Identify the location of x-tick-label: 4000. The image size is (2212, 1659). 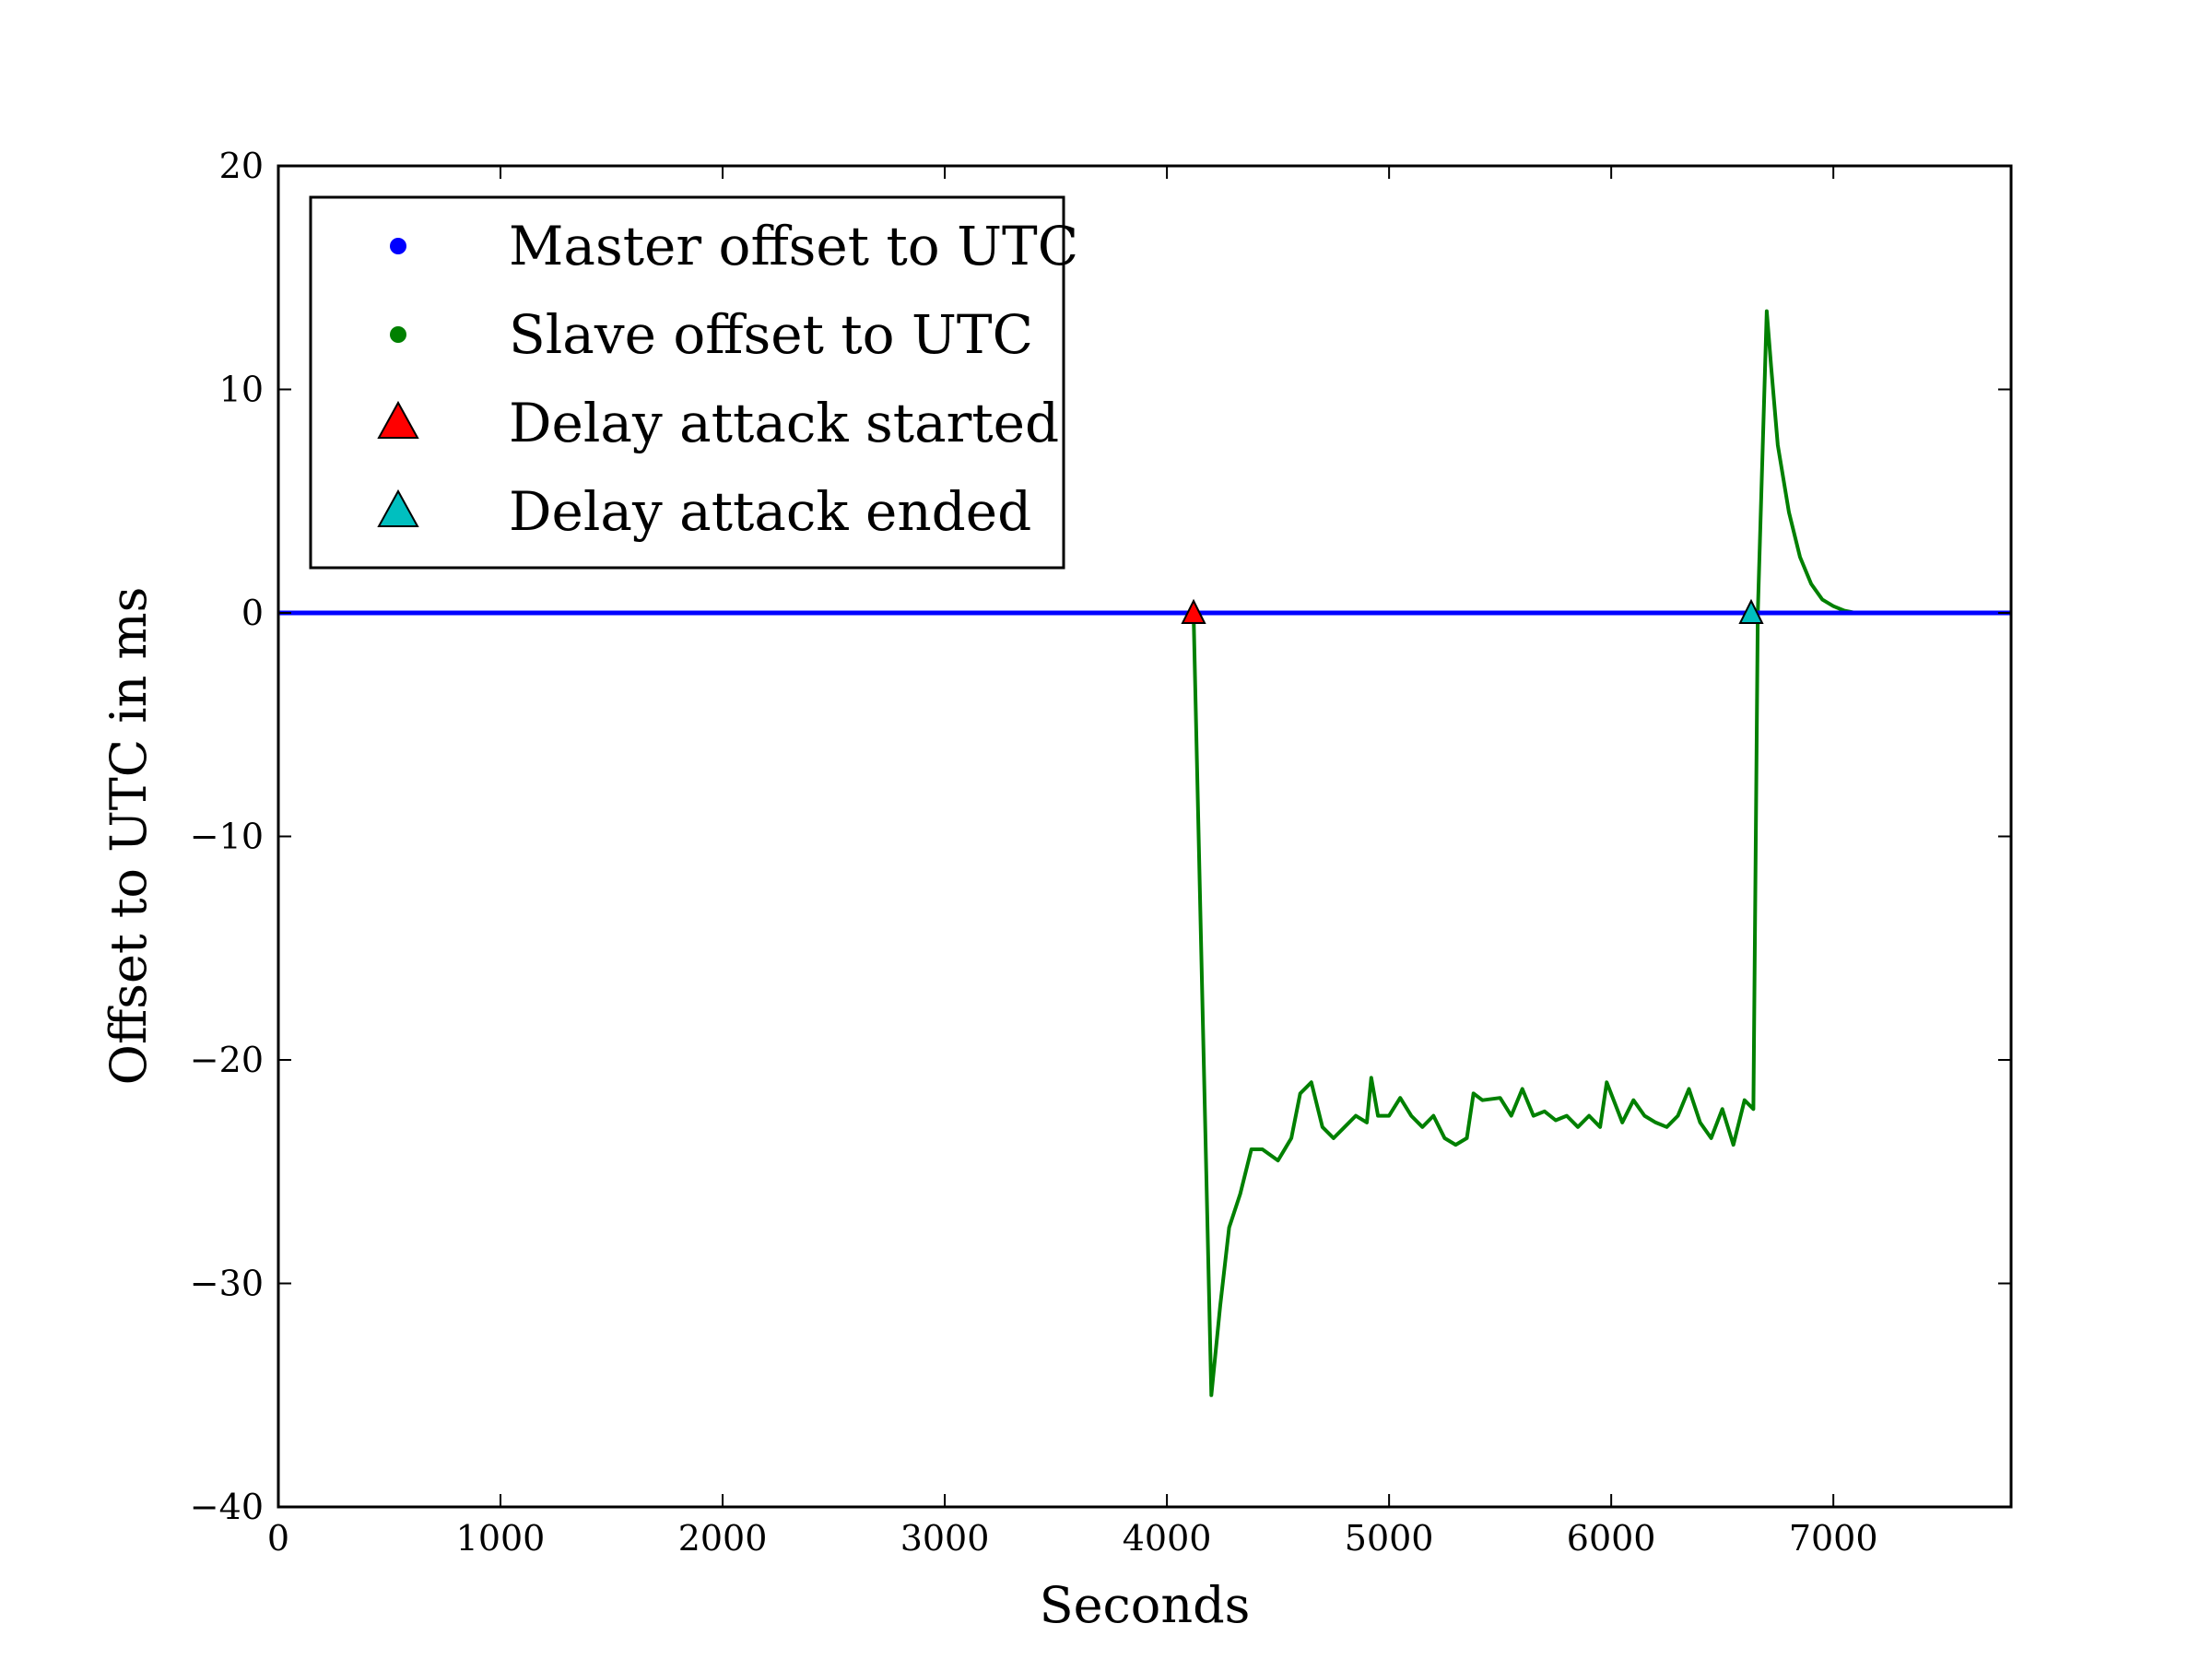
(1167, 1538).